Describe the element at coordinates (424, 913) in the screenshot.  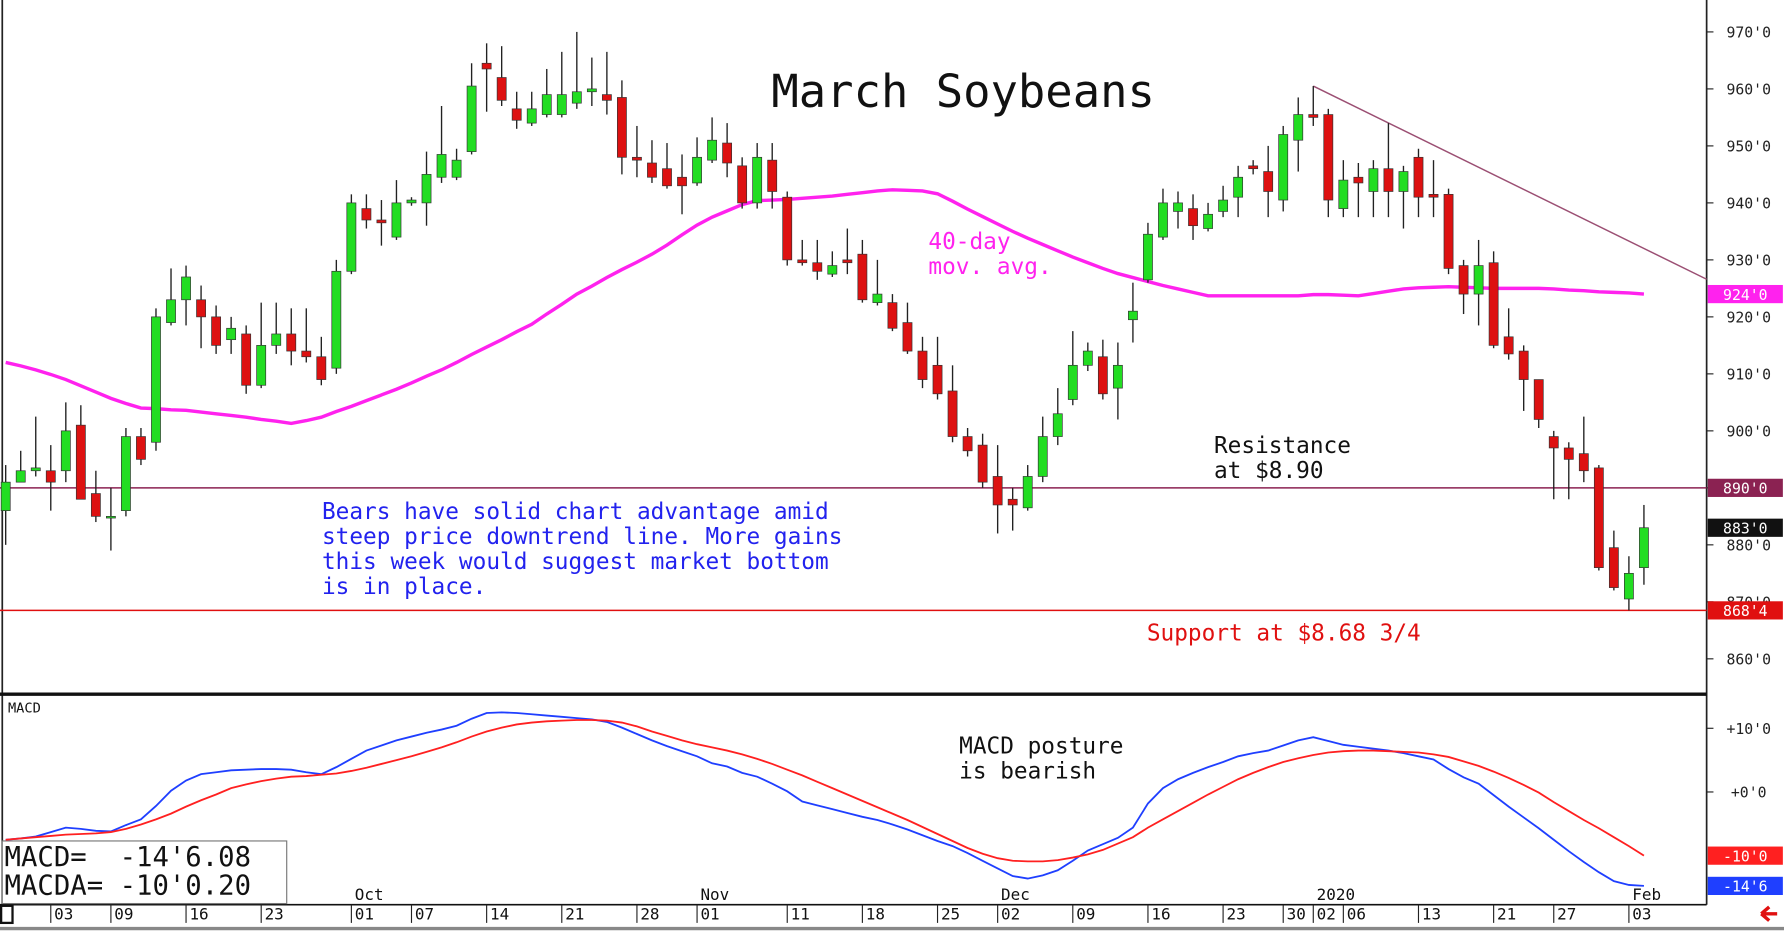
I see `x-tick-label: 07` at that location.